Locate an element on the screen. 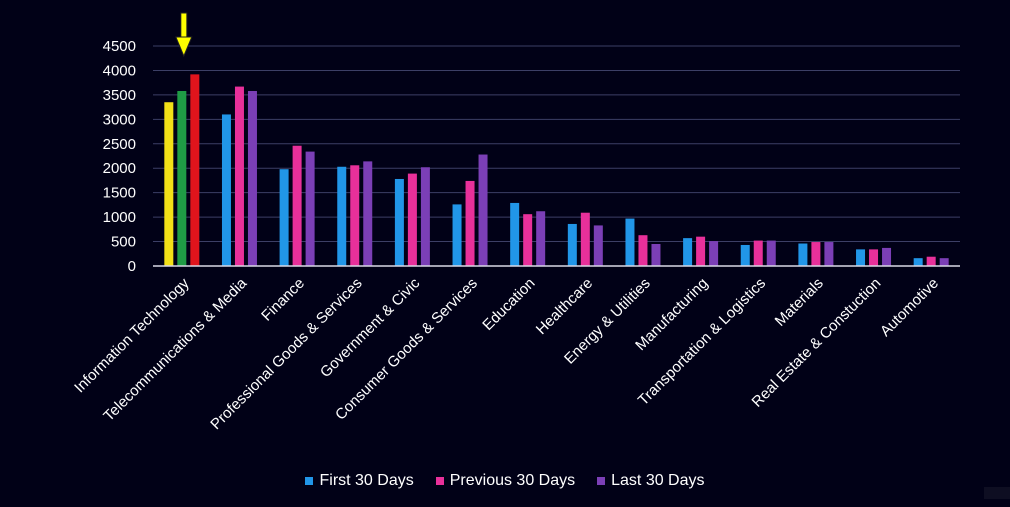 The width and height of the screenshot is (1010, 507). y-tick-label: 4500 is located at coordinates (119, 46).